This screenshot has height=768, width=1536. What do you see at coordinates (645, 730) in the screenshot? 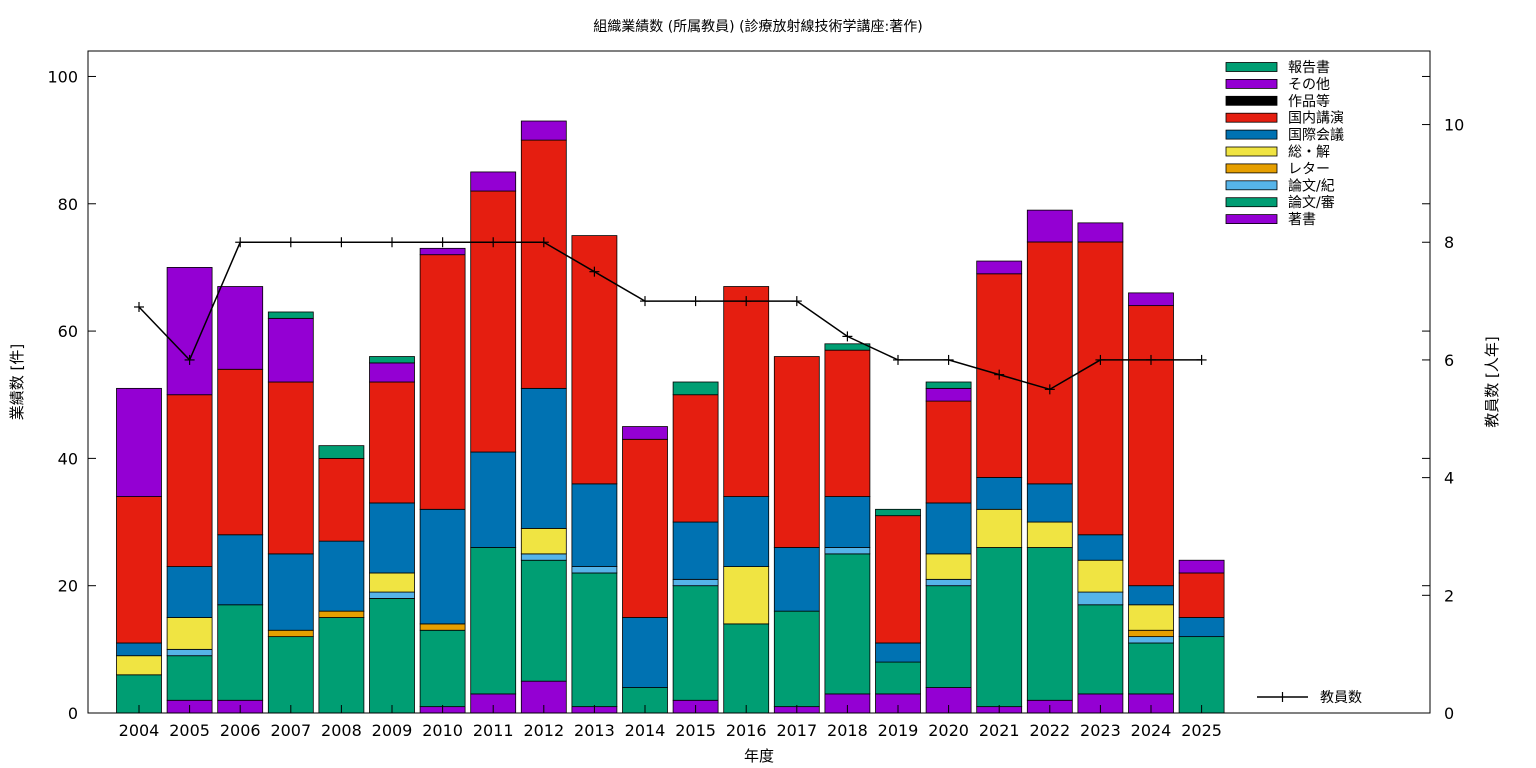
I see `x-tick-label: 2014` at bounding box center [645, 730].